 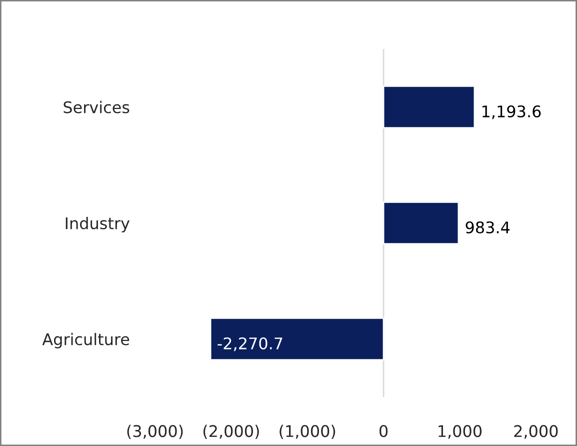 I want to click on x-tick-label: (2,000), so click(x=231, y=432).